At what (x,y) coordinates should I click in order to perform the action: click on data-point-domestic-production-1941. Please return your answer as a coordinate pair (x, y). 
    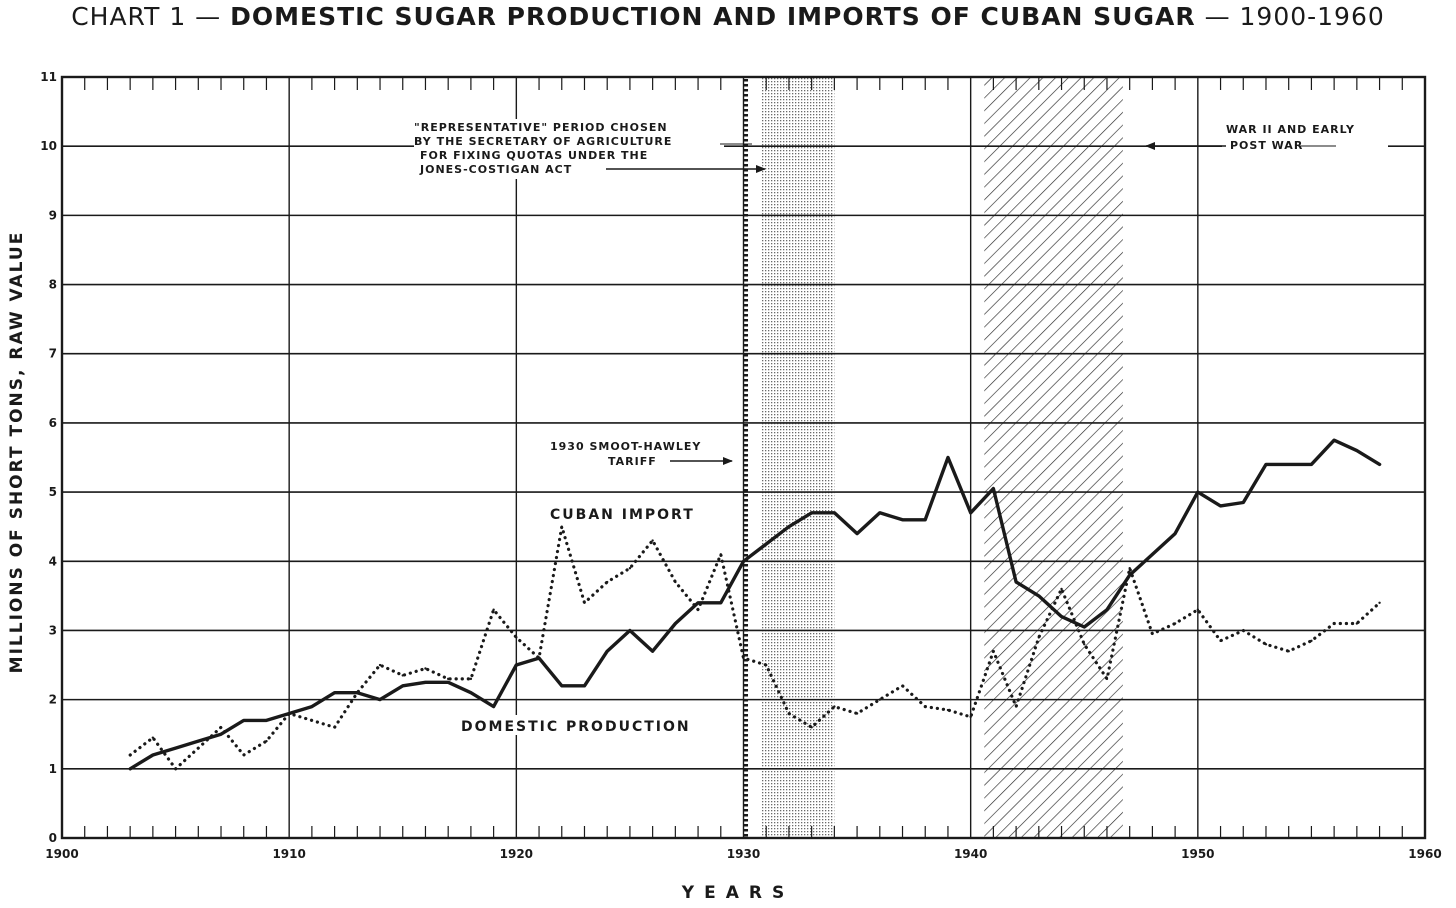
    Looking at the image, I should click on (993, 651).